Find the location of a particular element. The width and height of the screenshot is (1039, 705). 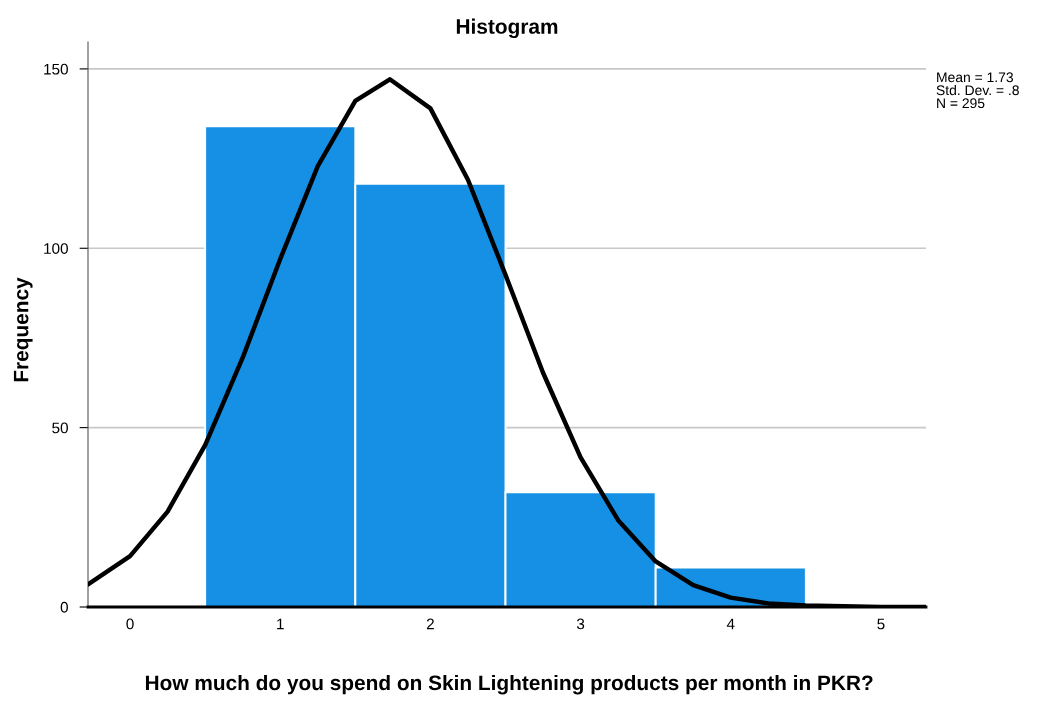

x-tick-label: 3 is located at coordinates (580, 624).